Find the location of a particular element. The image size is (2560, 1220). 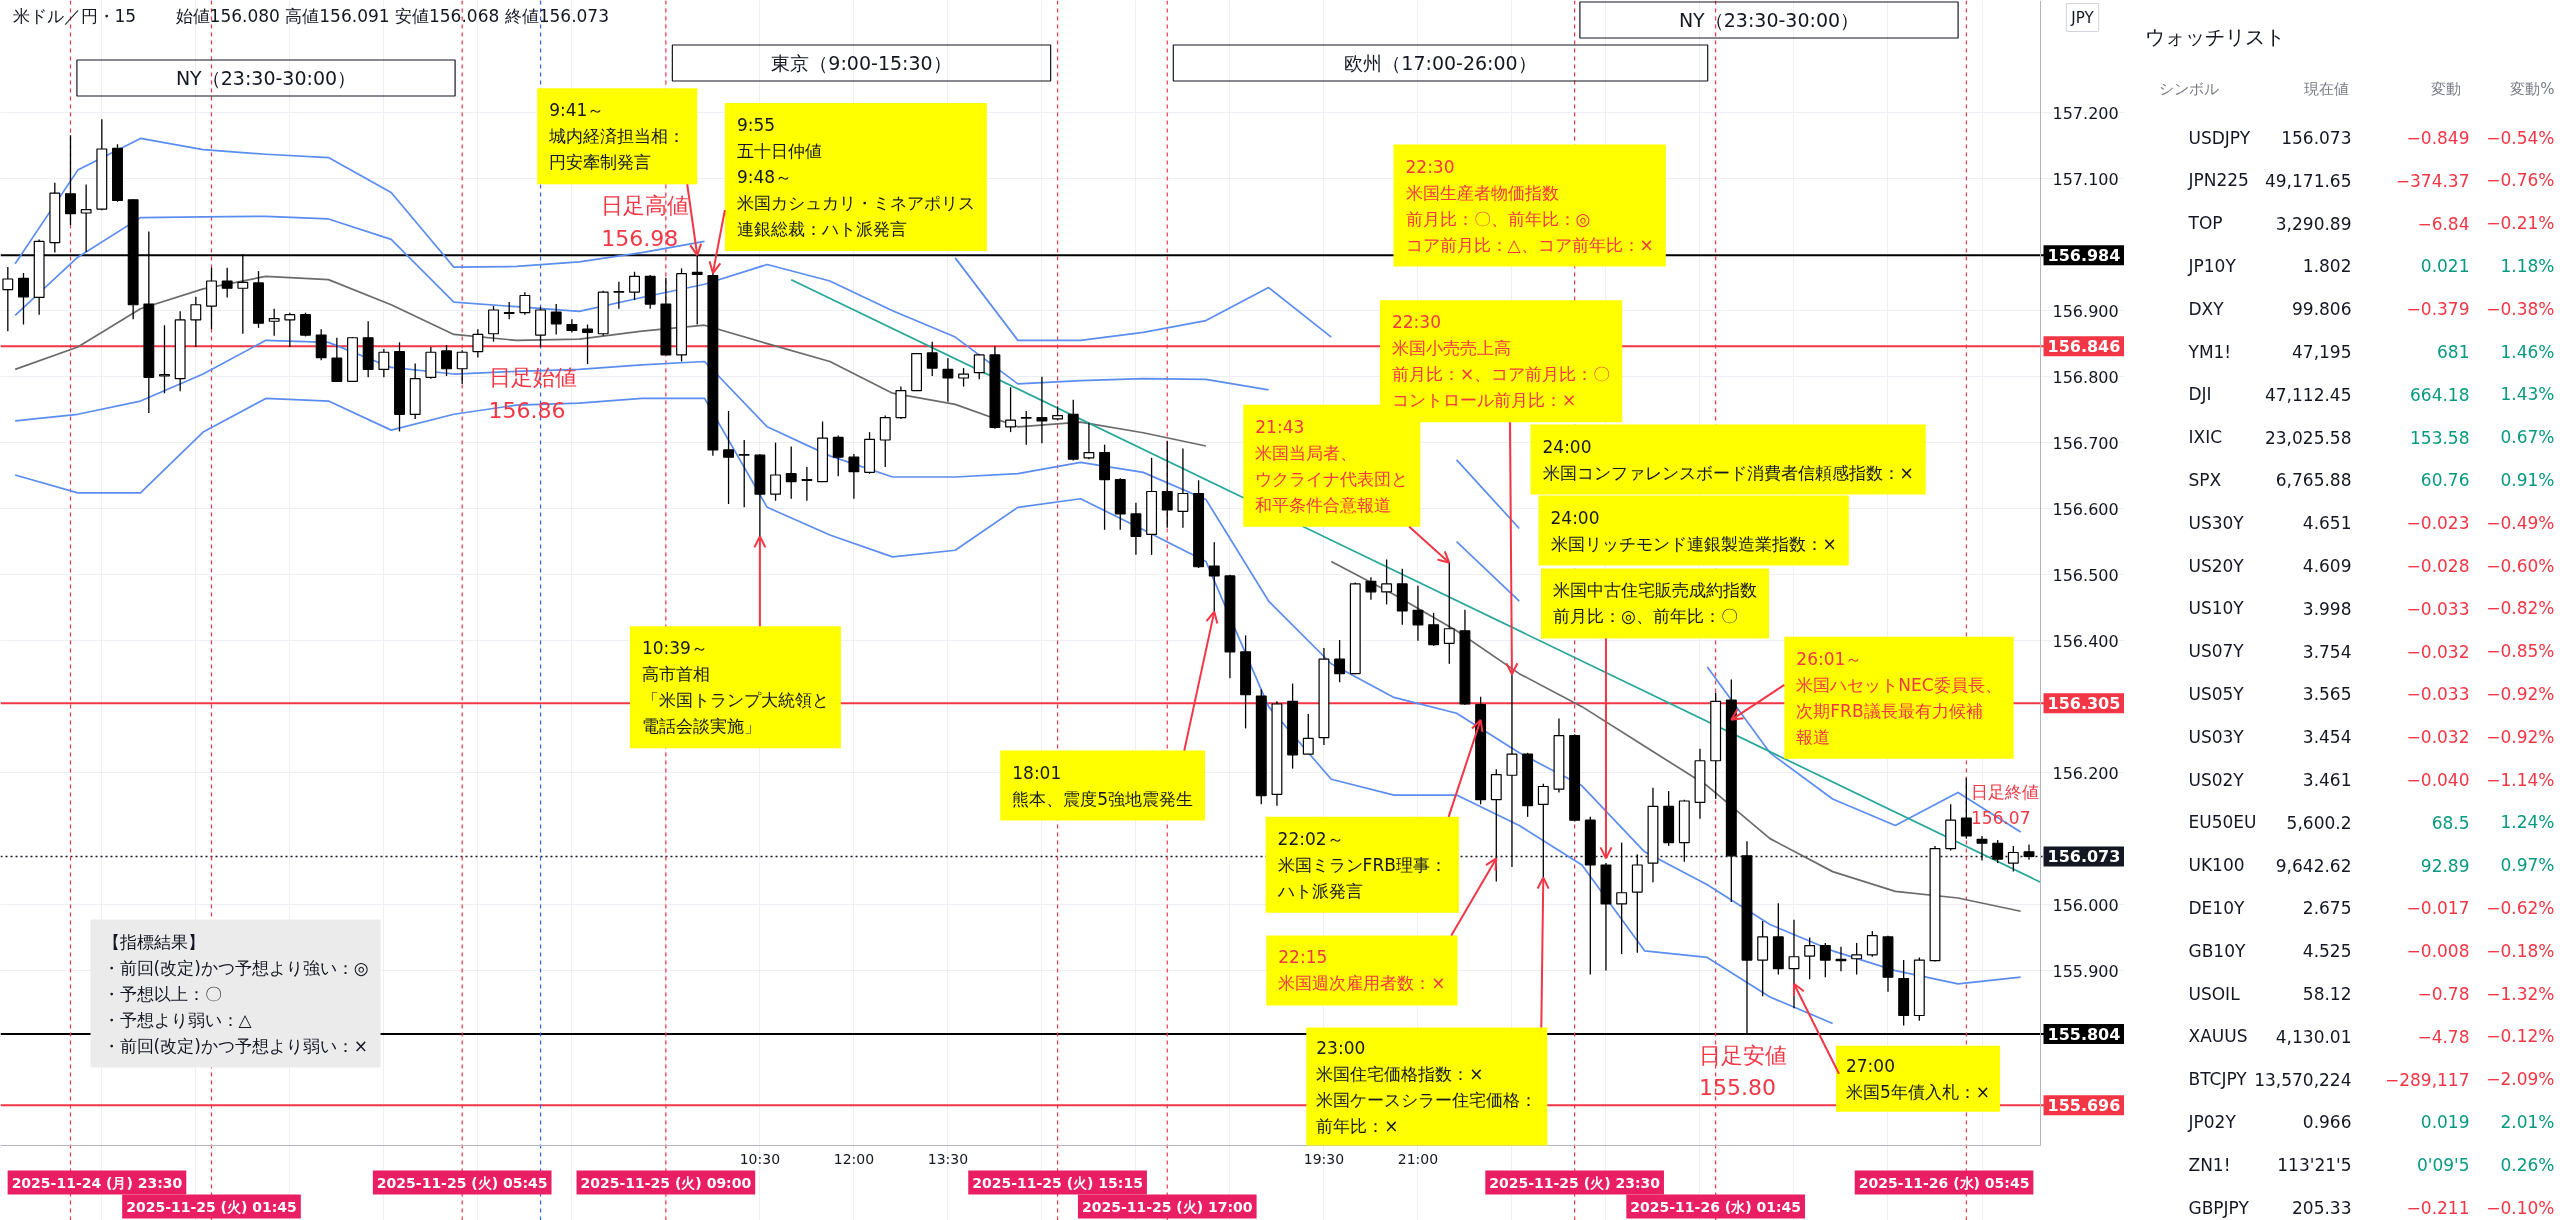

text: 2.675 is located at coordinates (2327, 908).